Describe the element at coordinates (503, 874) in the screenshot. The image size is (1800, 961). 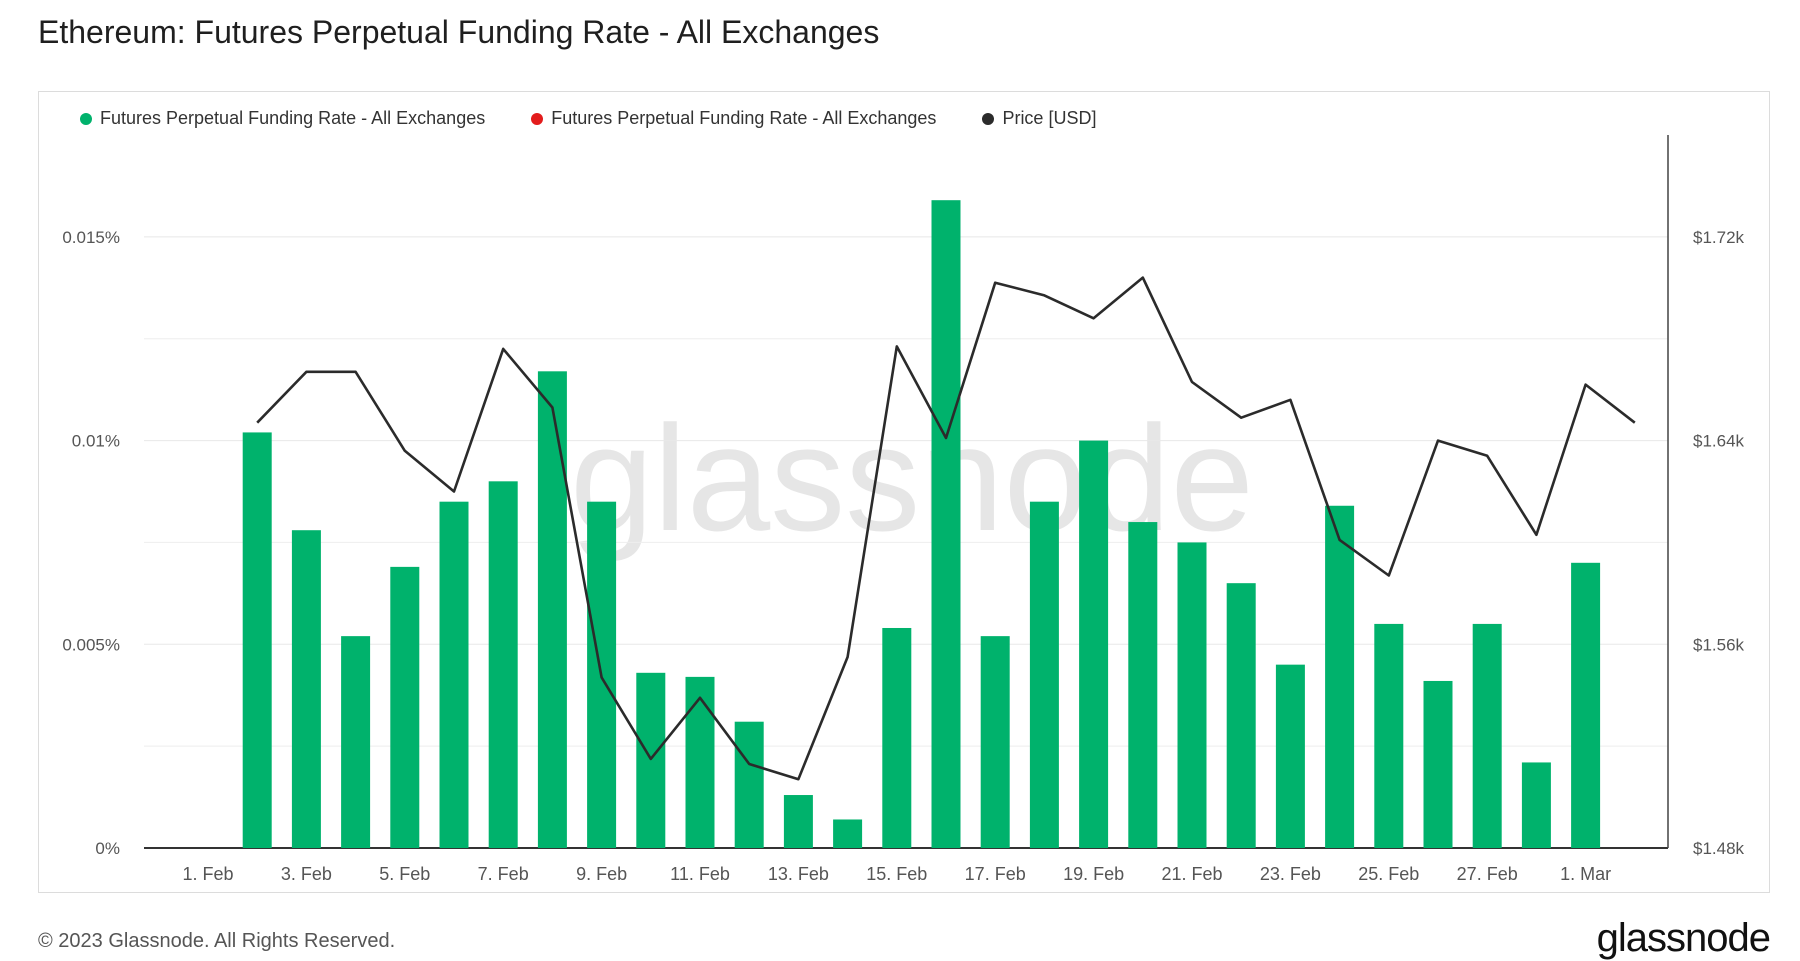
I see `x-tick-label: 7. Feb` at that location.